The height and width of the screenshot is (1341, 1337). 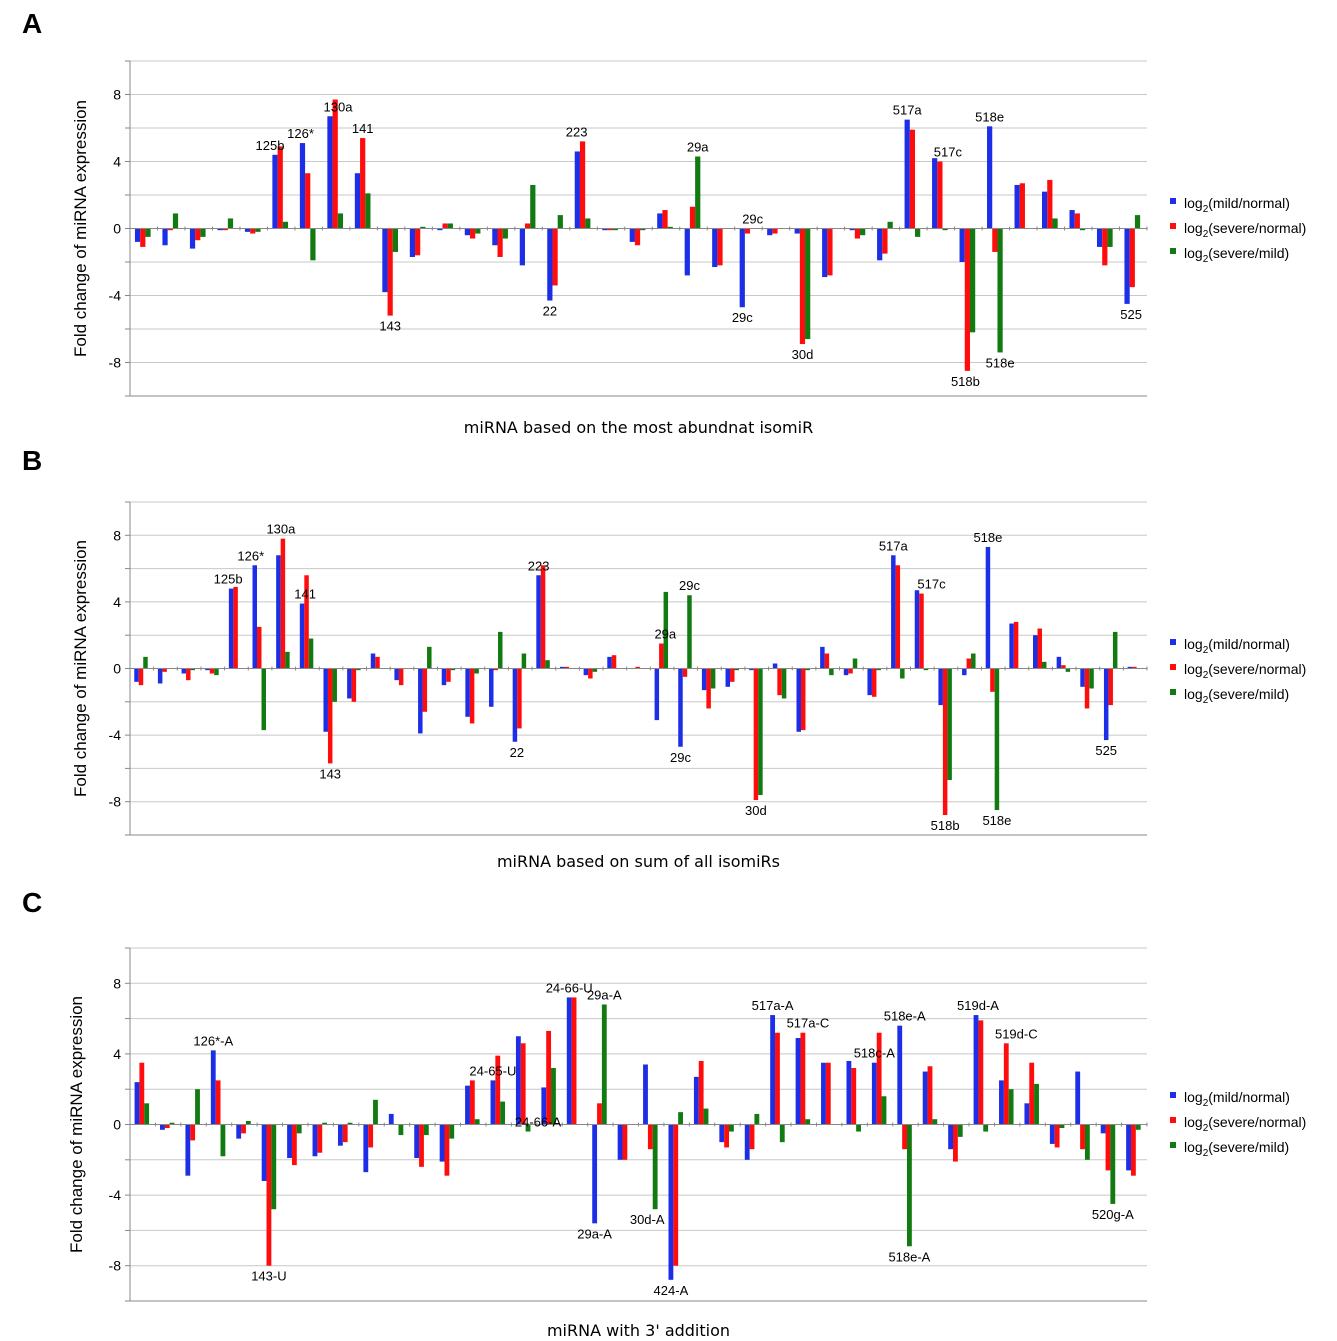 What do you see at coordinates (908, 110) in the screenshot?
I see `data-annotation: 517a` at bounding box center [908, 110].